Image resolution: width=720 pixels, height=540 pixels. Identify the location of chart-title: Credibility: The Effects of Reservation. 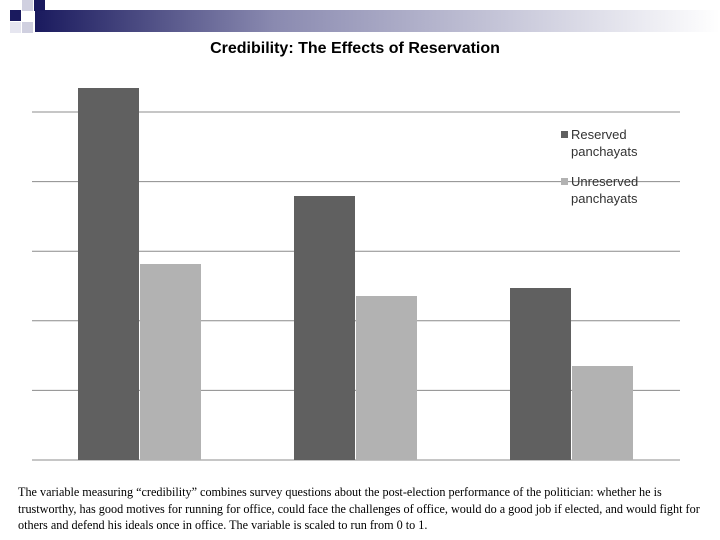
(355, 48).